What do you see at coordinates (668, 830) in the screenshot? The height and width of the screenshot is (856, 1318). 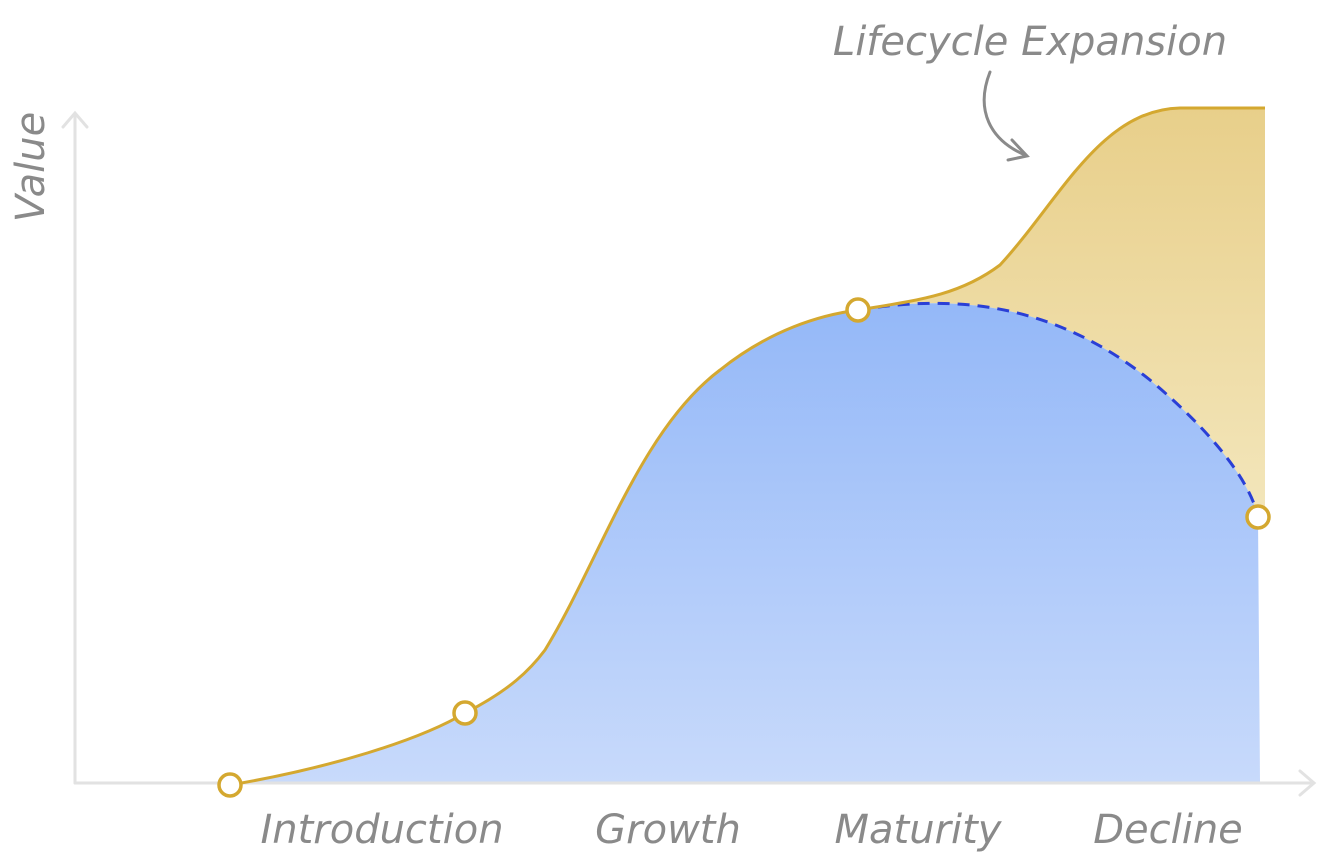 I see `stage-label: Growth` at bounding box center [668, 830].